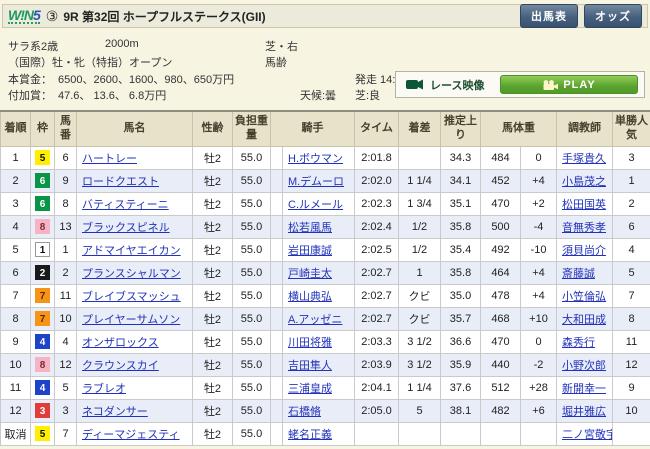 The width and height of the screenshot is (650, 449). Describe the element at coordinates (419, 272) in the screenshot. I see `margin: 1` at that location.